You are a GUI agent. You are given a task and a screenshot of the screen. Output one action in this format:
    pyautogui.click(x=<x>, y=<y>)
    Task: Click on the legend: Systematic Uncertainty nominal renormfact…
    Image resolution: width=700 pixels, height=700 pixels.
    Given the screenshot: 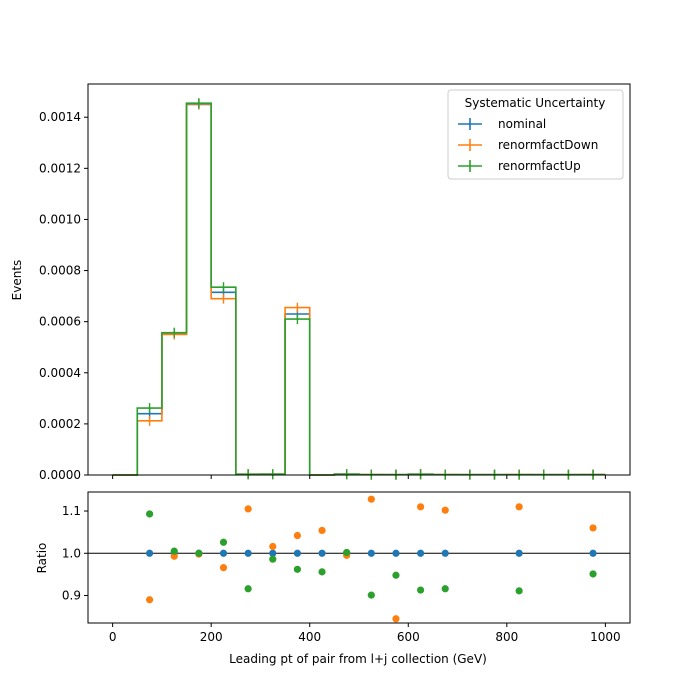 What is the action you would take?
    pyautogui.click(x=535, y=134)
    